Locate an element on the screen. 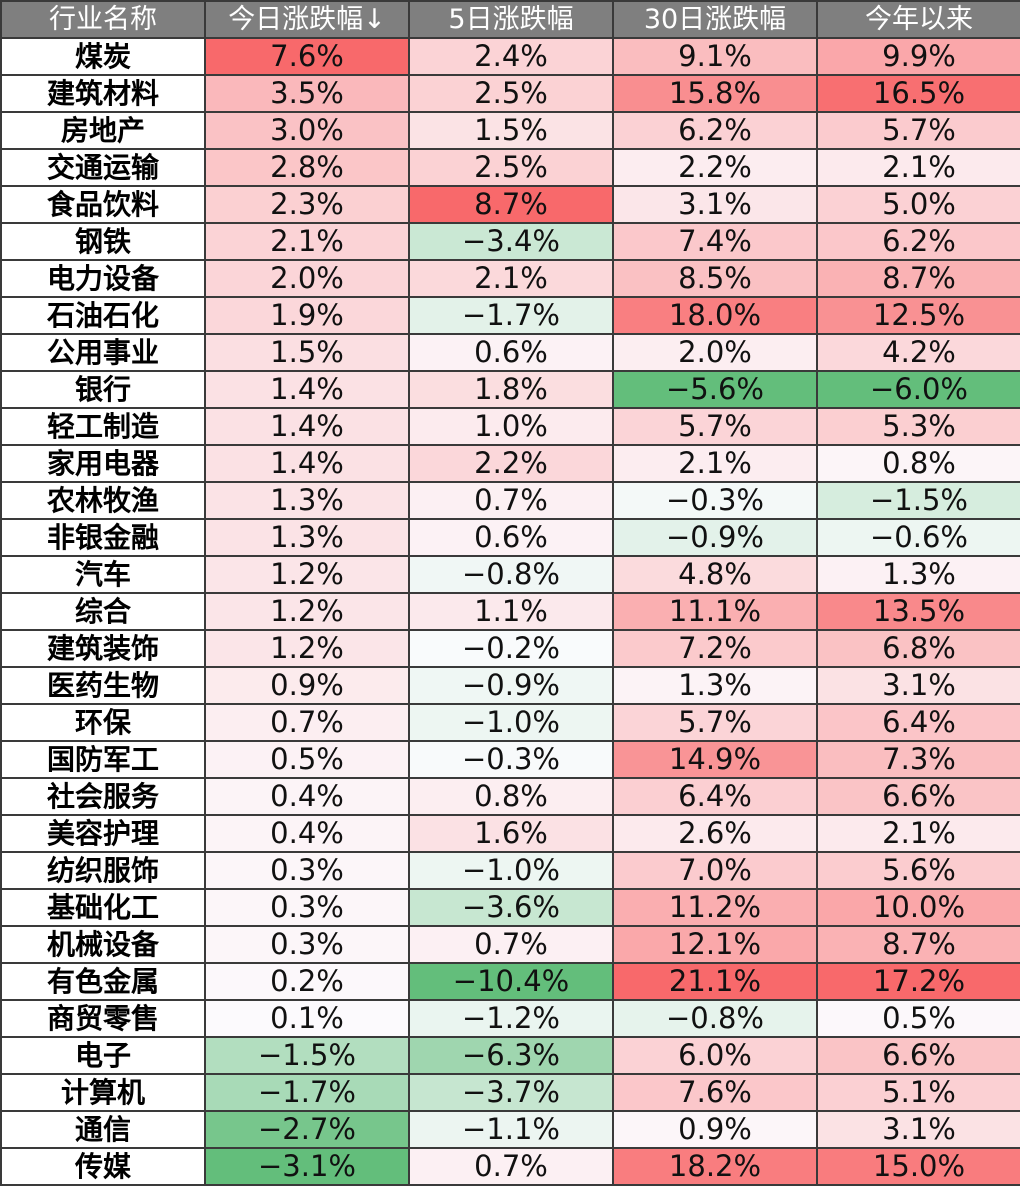  value-cell: 11.1% is located at coordinates (715, 611).